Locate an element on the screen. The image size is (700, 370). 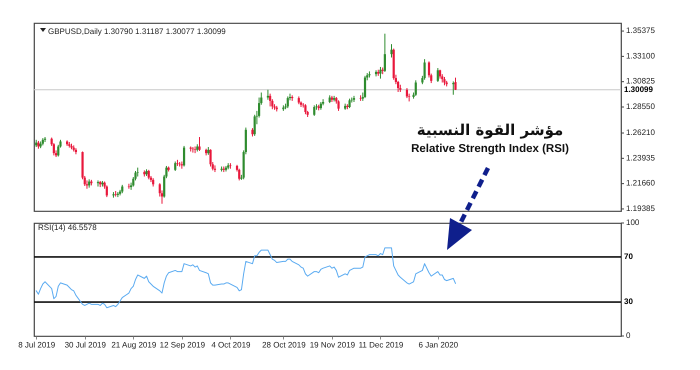
x-tick-label: 30 Jul 2019 is located at coordinates (85, 345).